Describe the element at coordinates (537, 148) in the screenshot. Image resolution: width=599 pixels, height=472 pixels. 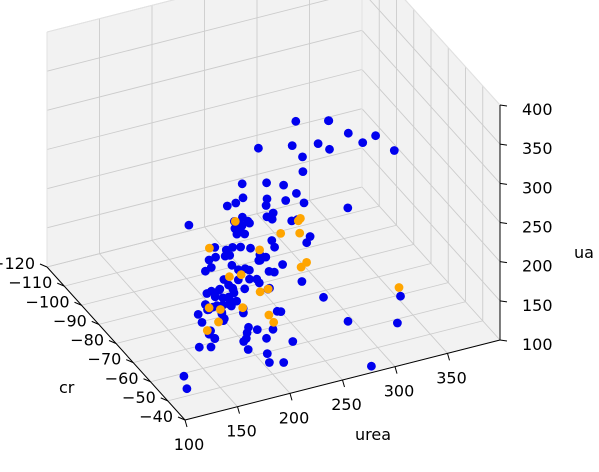
I see `z-tick-label: 350` at that location.